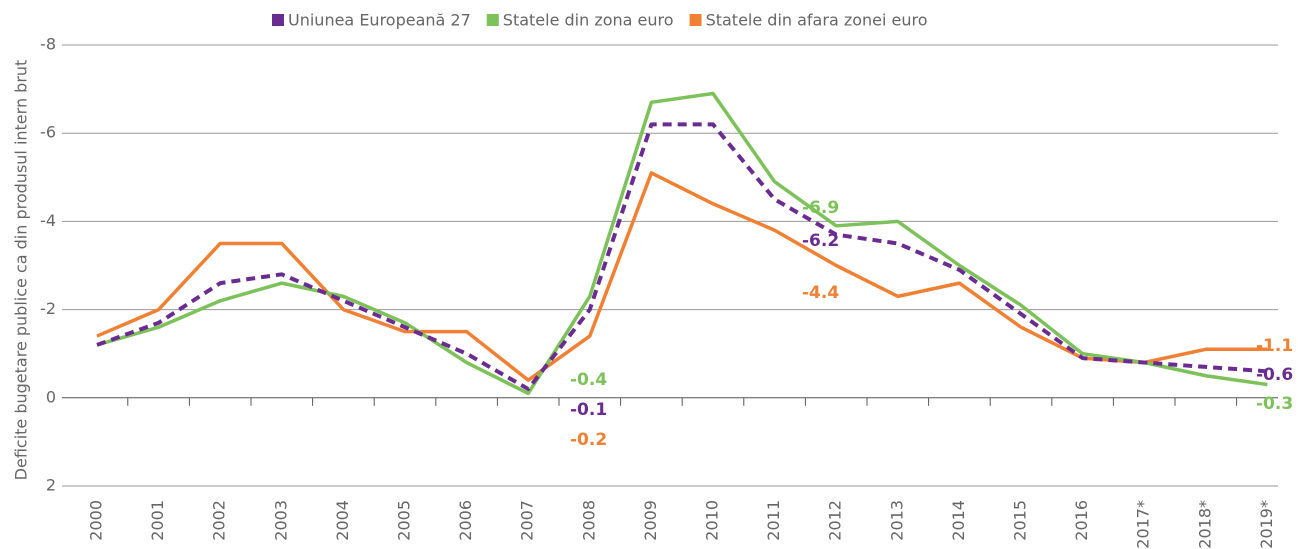 The width and height of the screenshot is (1298, 549). Describe the element at coordinates (588, 520) in the screenshot. I see `x-tick-label: 2008` at that location.